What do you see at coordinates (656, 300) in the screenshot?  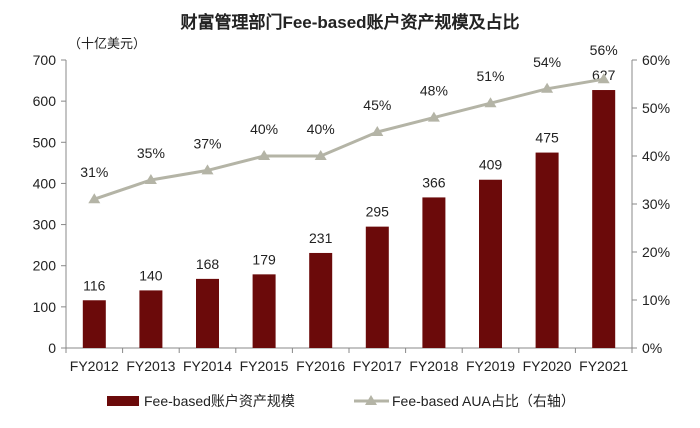 I see `right-tick-label: 10%` at bounding box center [656, 300].